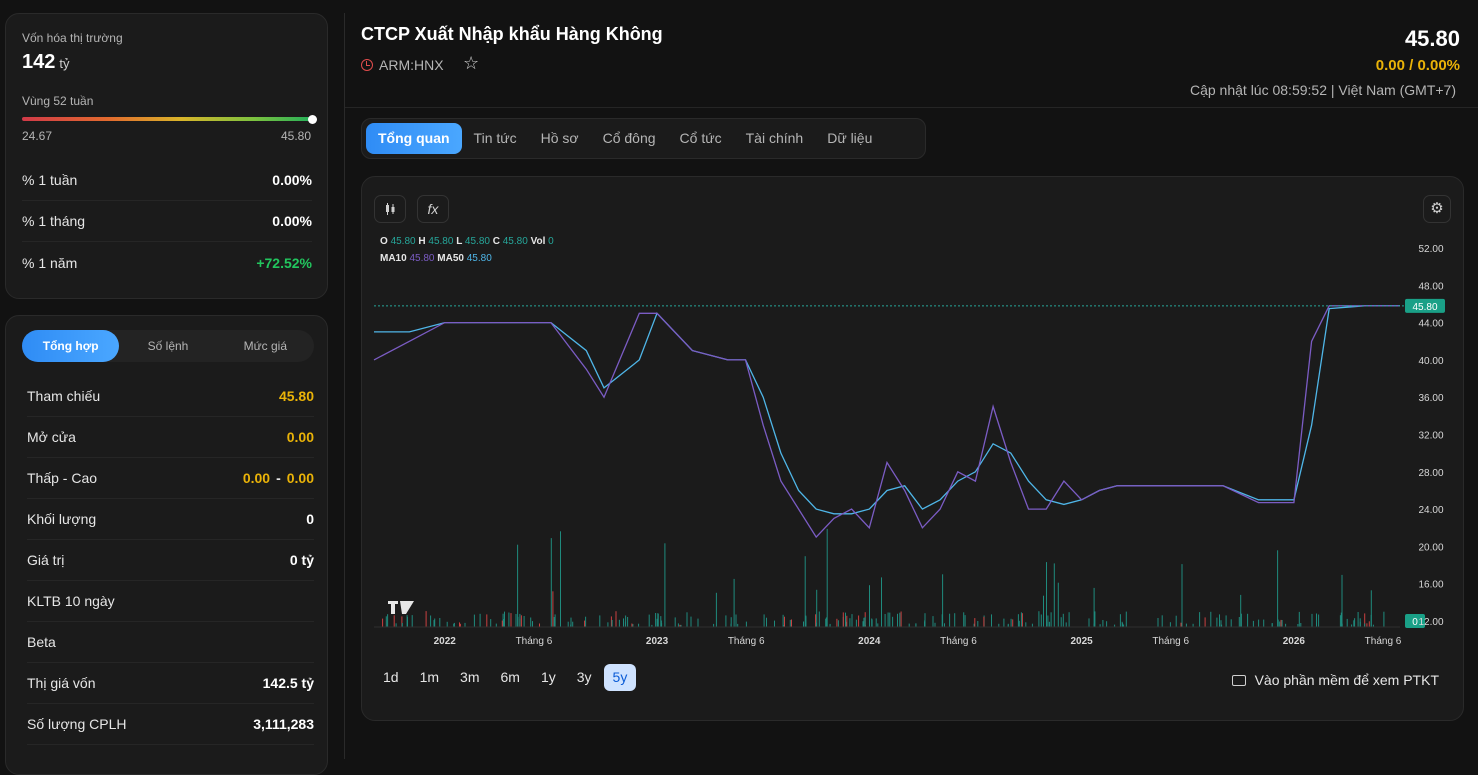  What do you see at coordinates (510, 677) in the screenshot?
I see `period-6m: 6m` at bounding box center [510, 677].